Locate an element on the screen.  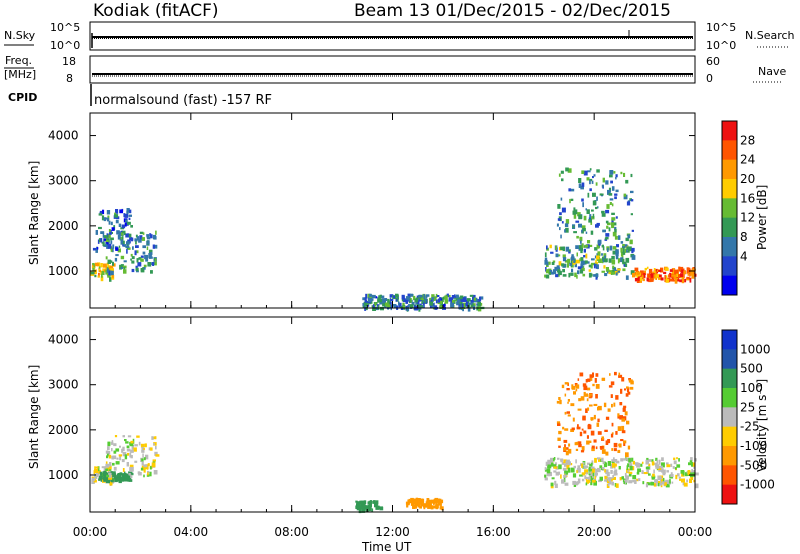
velocity-colorbar-tick: -25 is located at coordinates (750, 427).